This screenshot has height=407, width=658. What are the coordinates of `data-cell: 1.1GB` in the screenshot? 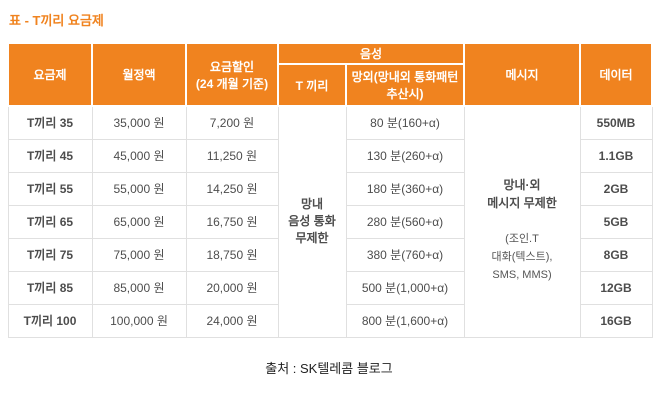 It's located at (616, 155).